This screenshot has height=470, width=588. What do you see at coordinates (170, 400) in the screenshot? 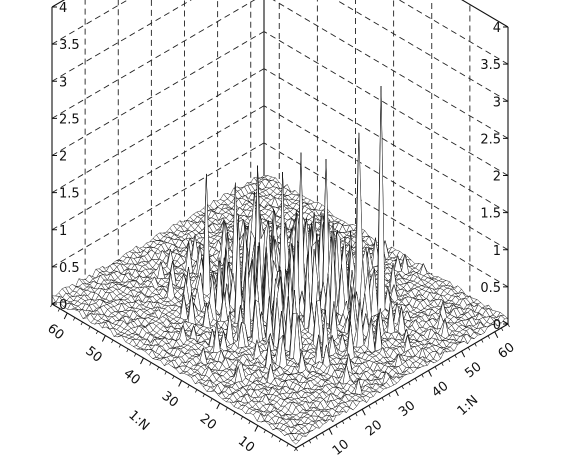
I see `x-tick-label: 30` at bounding box center [170, 400].